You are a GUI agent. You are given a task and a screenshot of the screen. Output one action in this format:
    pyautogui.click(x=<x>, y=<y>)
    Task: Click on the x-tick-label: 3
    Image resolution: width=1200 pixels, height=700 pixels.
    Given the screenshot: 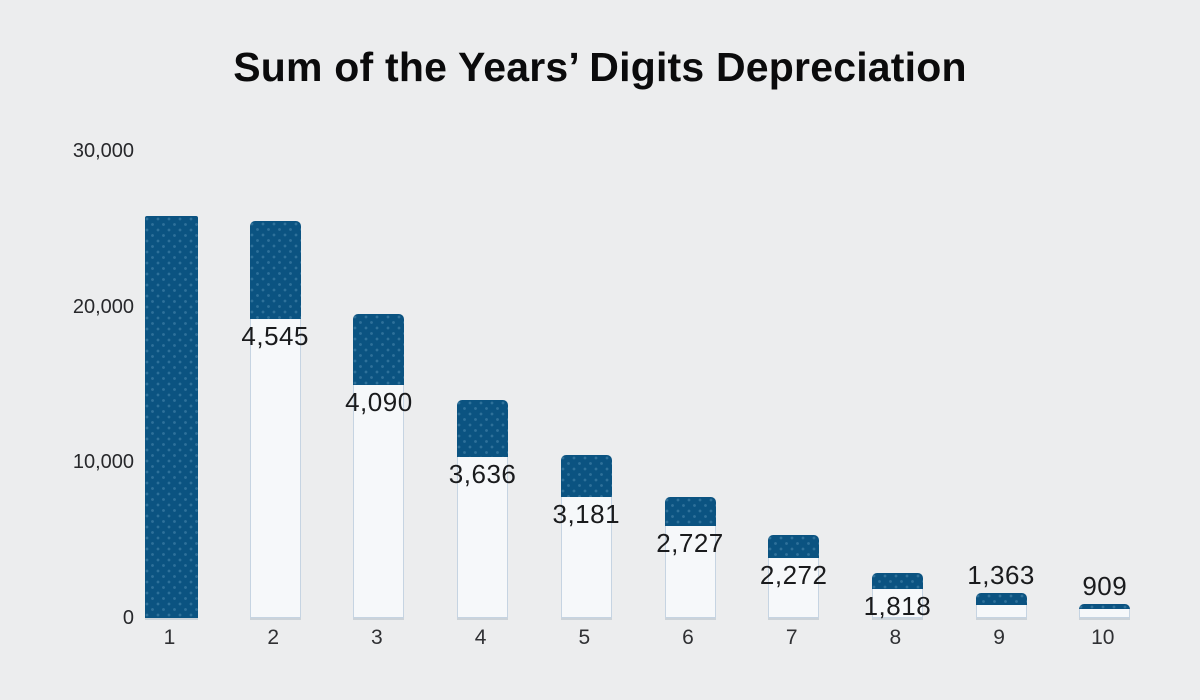 What is the action you would take?
    pyautogui.click(x=377, y=637)
    